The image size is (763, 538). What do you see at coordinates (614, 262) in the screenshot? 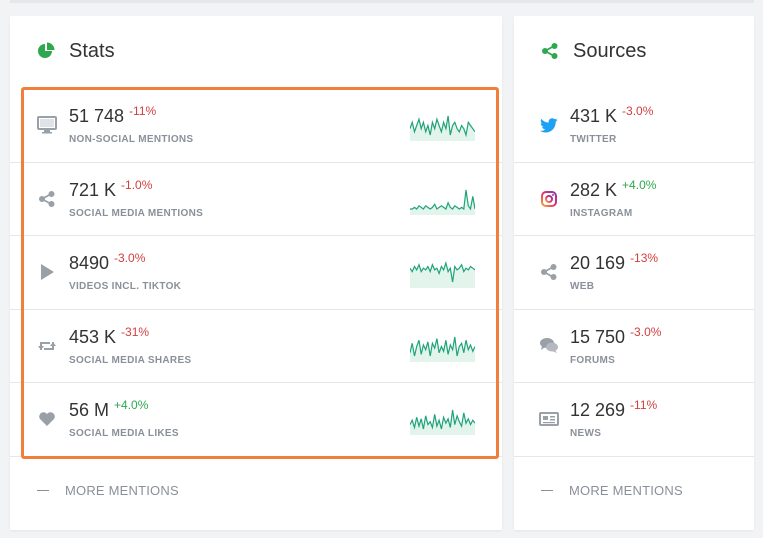
I see `source-value: 20 169 -13%` at bounding box center [614, 262].